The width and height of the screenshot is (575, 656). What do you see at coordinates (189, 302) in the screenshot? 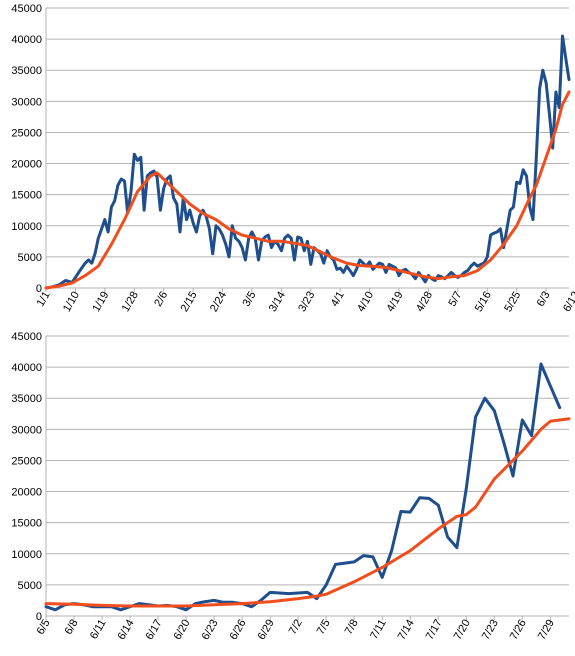
I see `x-tick-label: 2/15` at bounding box center [189, 302].